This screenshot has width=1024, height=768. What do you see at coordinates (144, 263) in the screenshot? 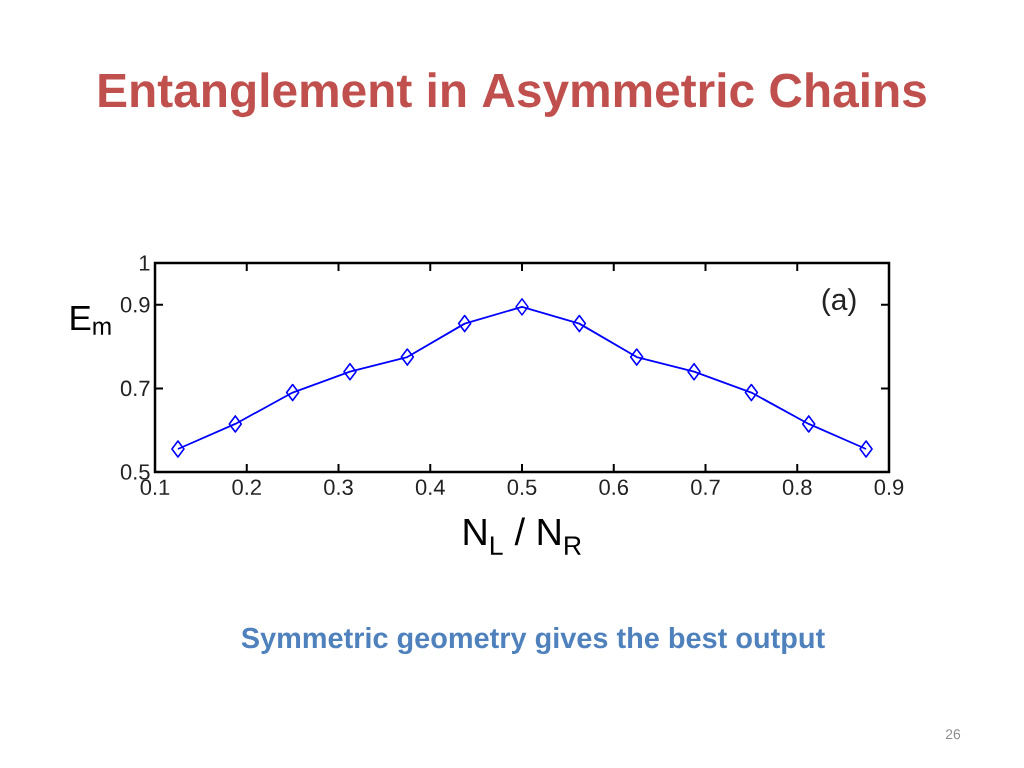
I see `y-tick-label: 1` at bounding box center [144, 263].